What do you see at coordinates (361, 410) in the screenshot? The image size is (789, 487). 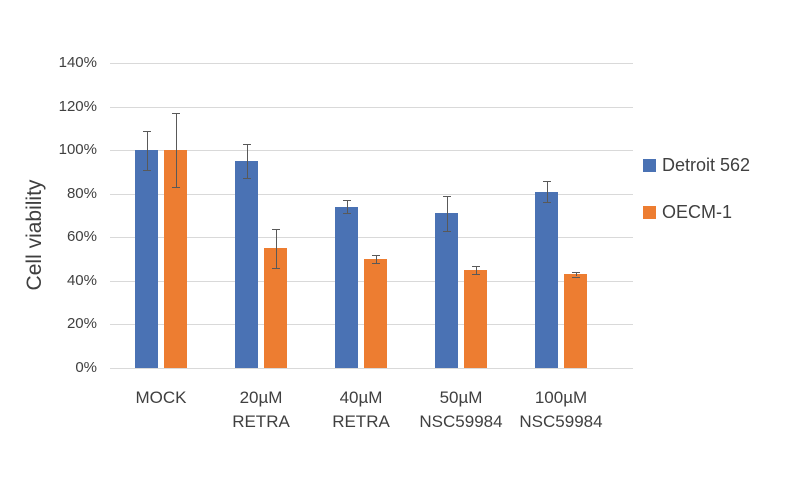 I see `x-category-label: 40µM RETRA` at bounding box center [361, 410].